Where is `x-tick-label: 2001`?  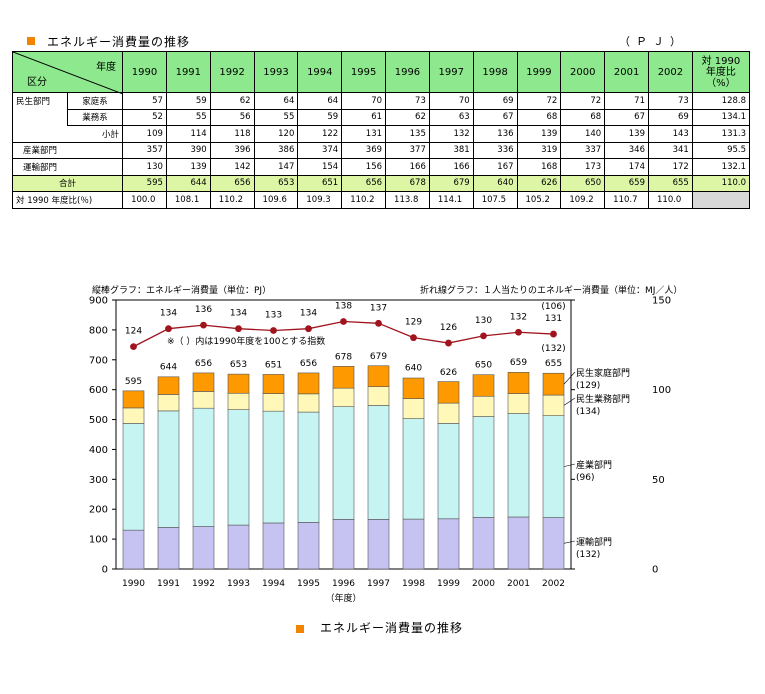 x-tick-label: 2001 is located at coordinates (518, 584).